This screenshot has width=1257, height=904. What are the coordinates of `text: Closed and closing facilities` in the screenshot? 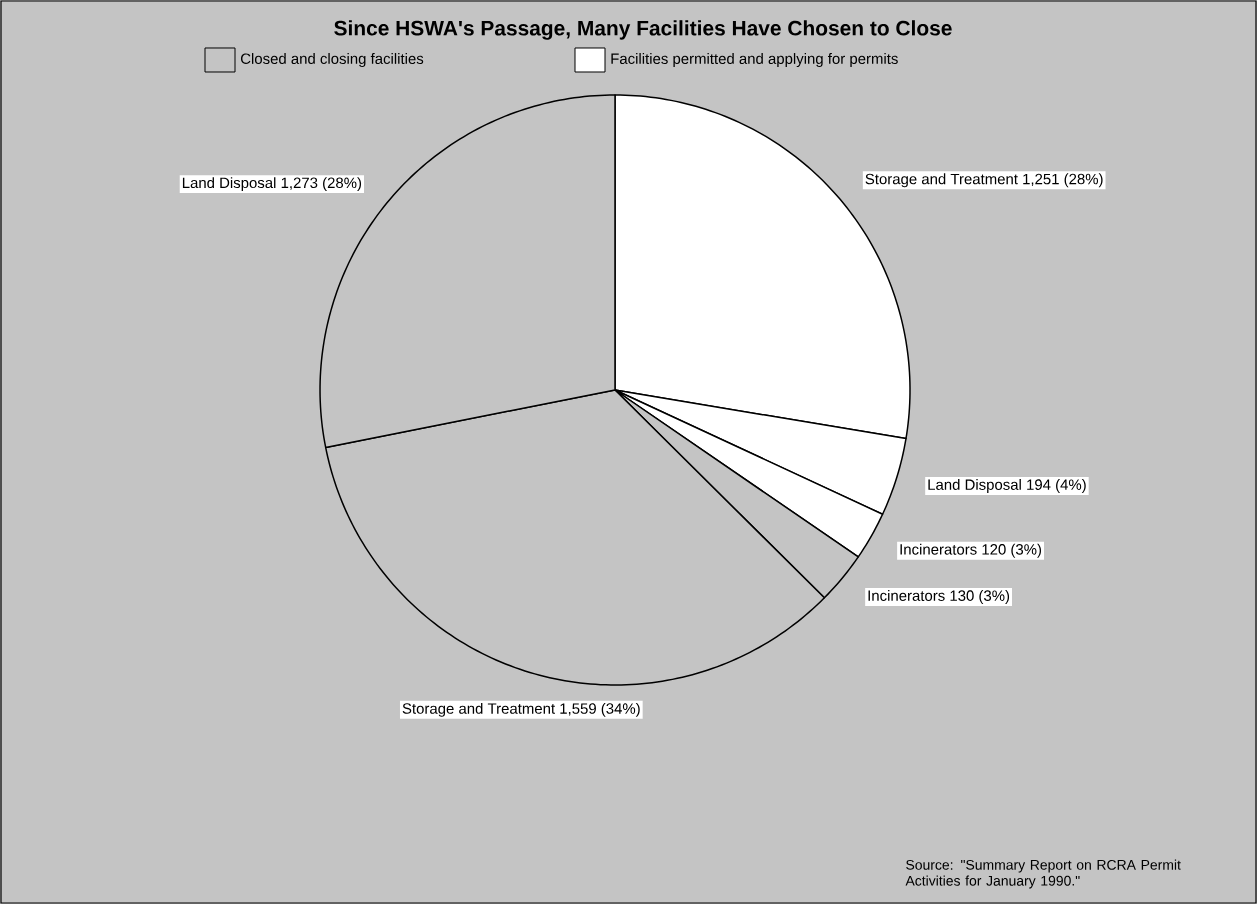 It's located at (332, 60).